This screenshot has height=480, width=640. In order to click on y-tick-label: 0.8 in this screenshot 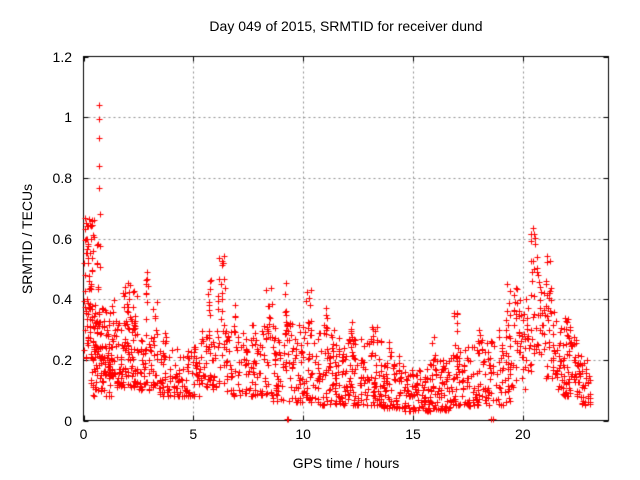, I will do `click(62, 177)`.